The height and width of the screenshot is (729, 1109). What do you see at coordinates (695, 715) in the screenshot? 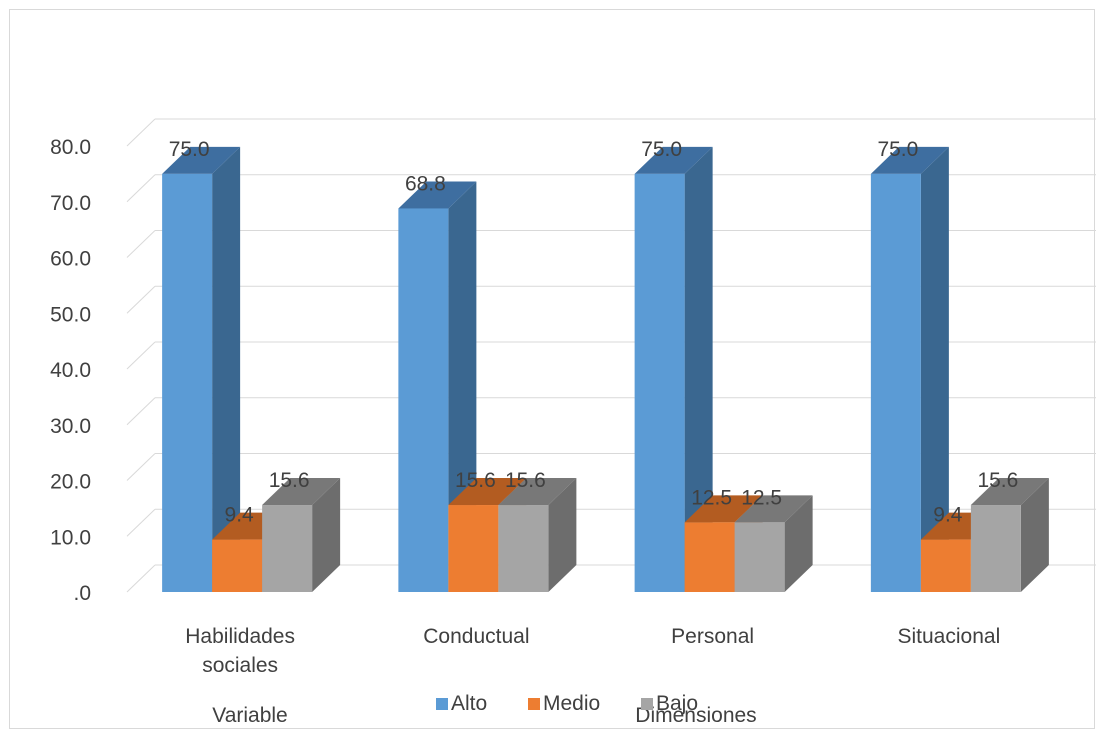
I see `group-label: Dimensiones` at bounding box center [695, 715].